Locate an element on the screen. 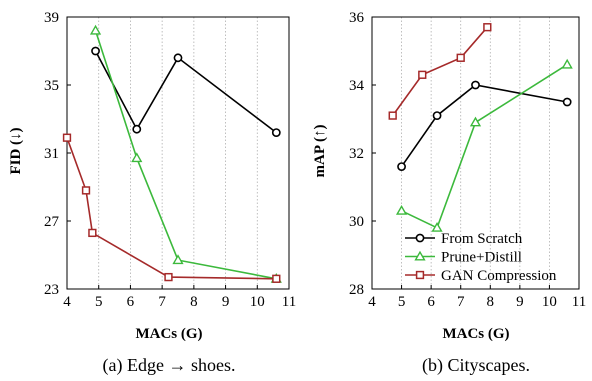  legend: From Scratch Prune+Distill GAN Compression is located at coordinates (481, 257).